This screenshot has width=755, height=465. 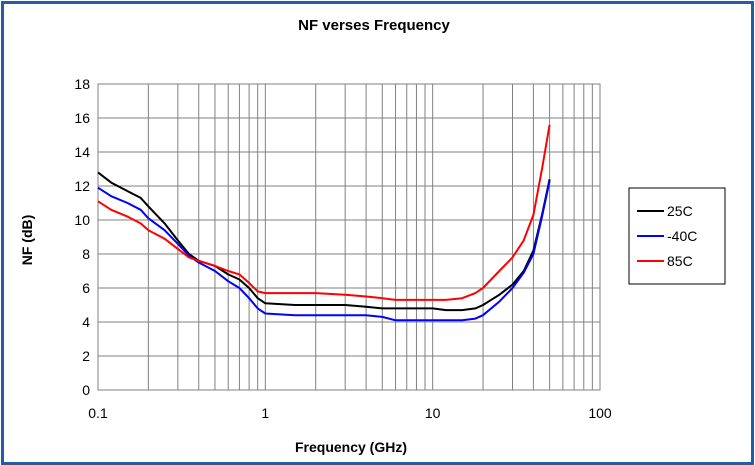 I want to click on y-tick-label: 10, so click(x=82, y=220).